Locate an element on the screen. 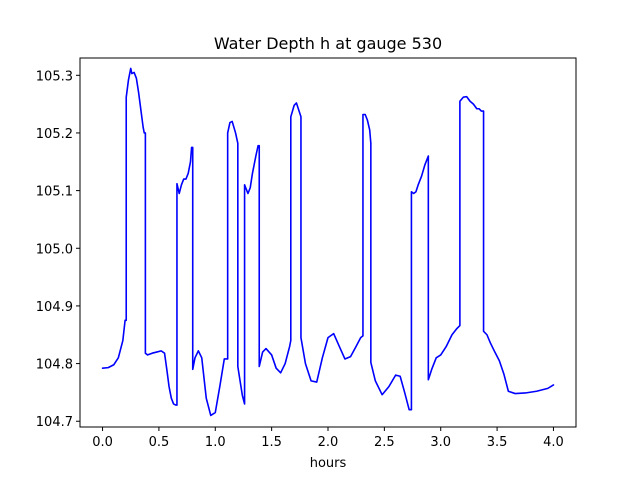  x-tick-label: 3.5 is located at coordinates (497, 442).